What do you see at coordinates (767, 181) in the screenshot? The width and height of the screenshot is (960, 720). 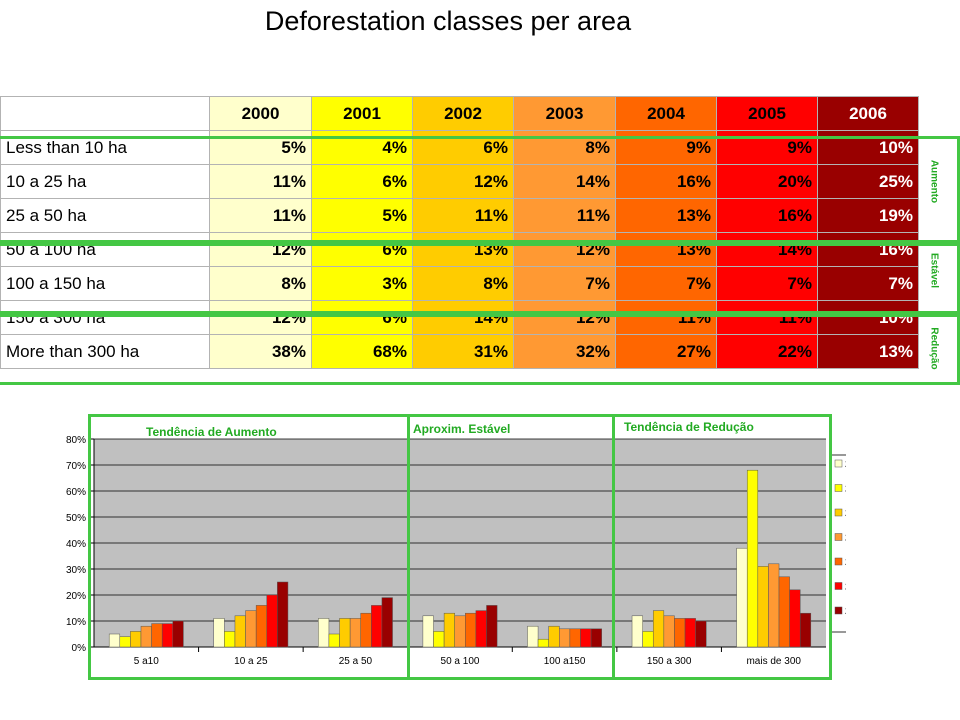 I see `table-cell: 20%` at bounding box center [767, 181].